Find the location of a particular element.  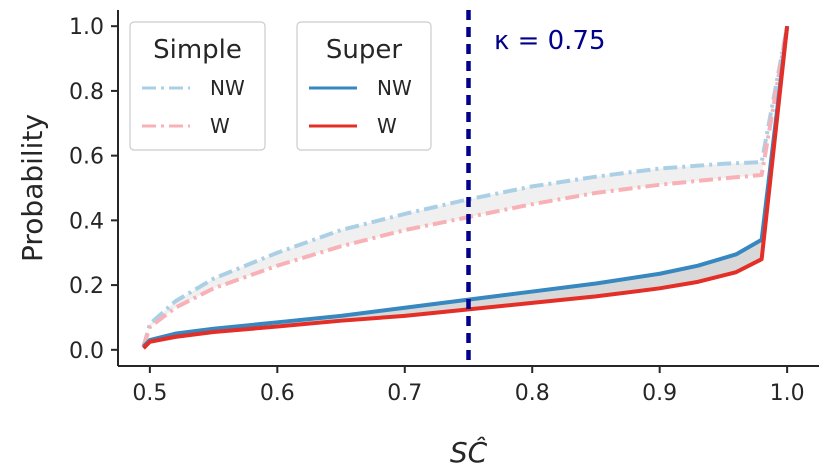

legend-title: Super is located at coordinates (364, 50).